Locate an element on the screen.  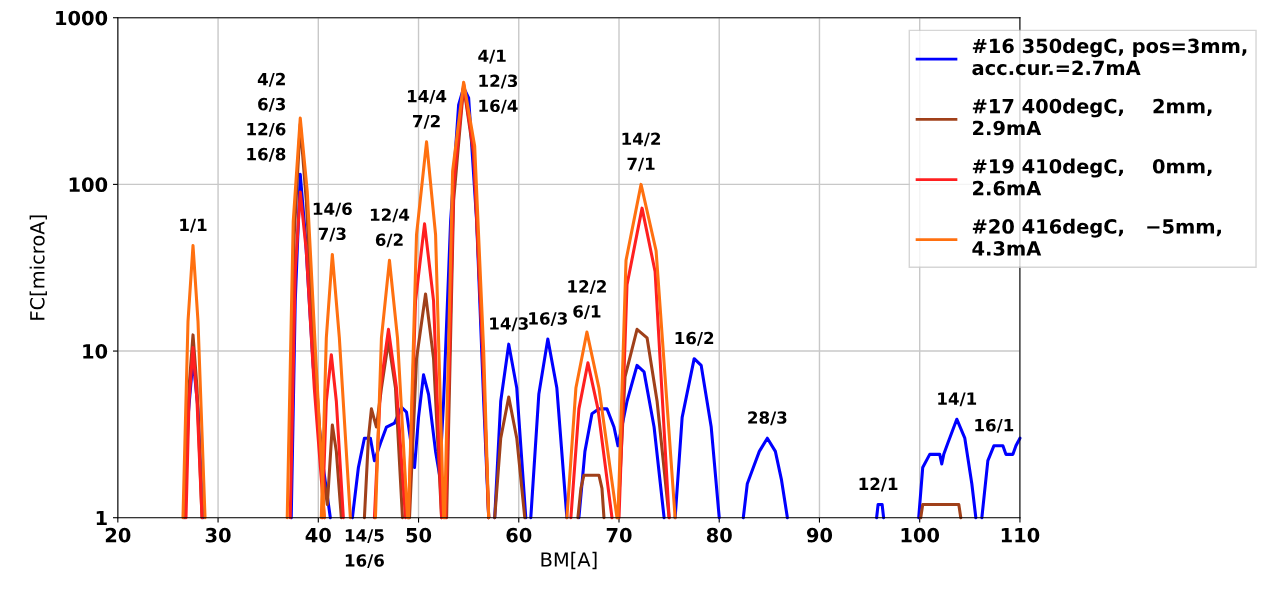
y-tick-label: 10 is located at coordinates (95, 351).